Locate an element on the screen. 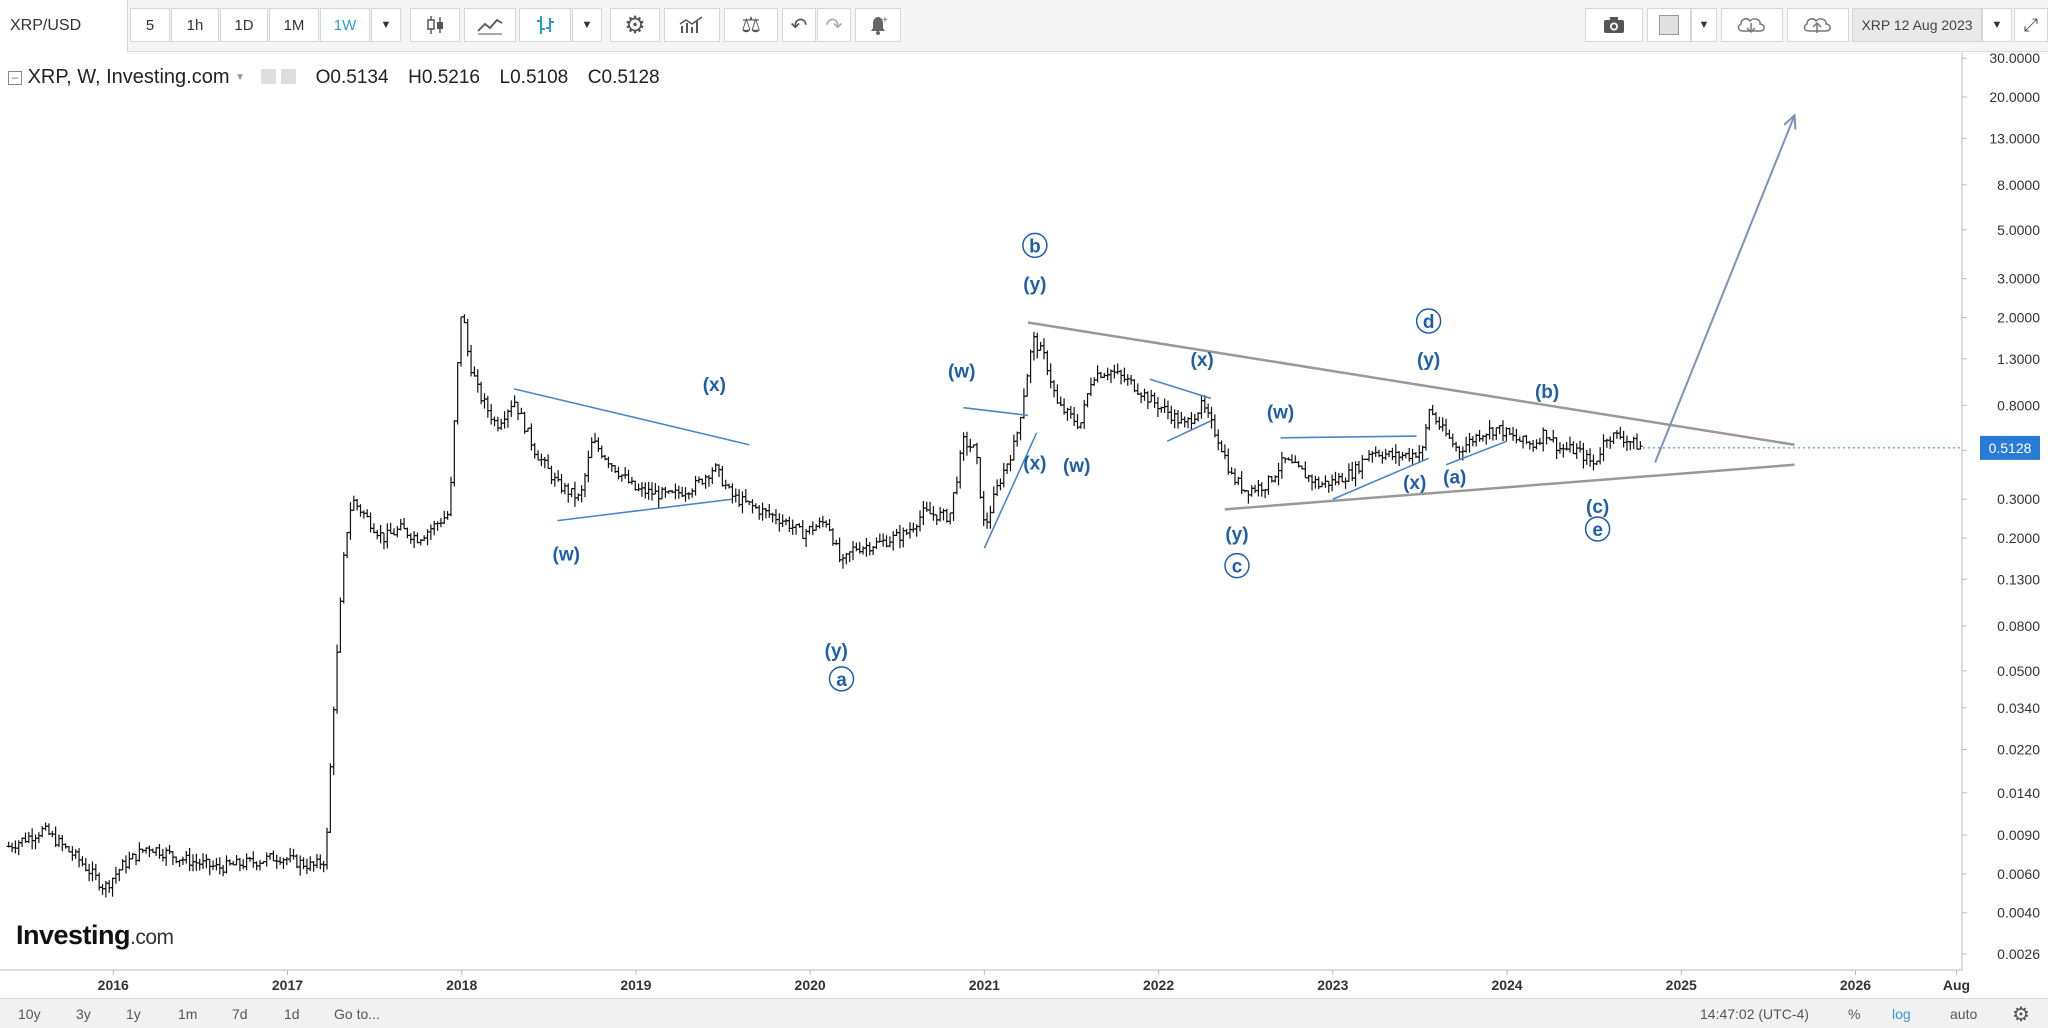 The height and width of the screenshot is (1028, 2048). range-3y-button: 3y is located at coordinates (83, 1014).